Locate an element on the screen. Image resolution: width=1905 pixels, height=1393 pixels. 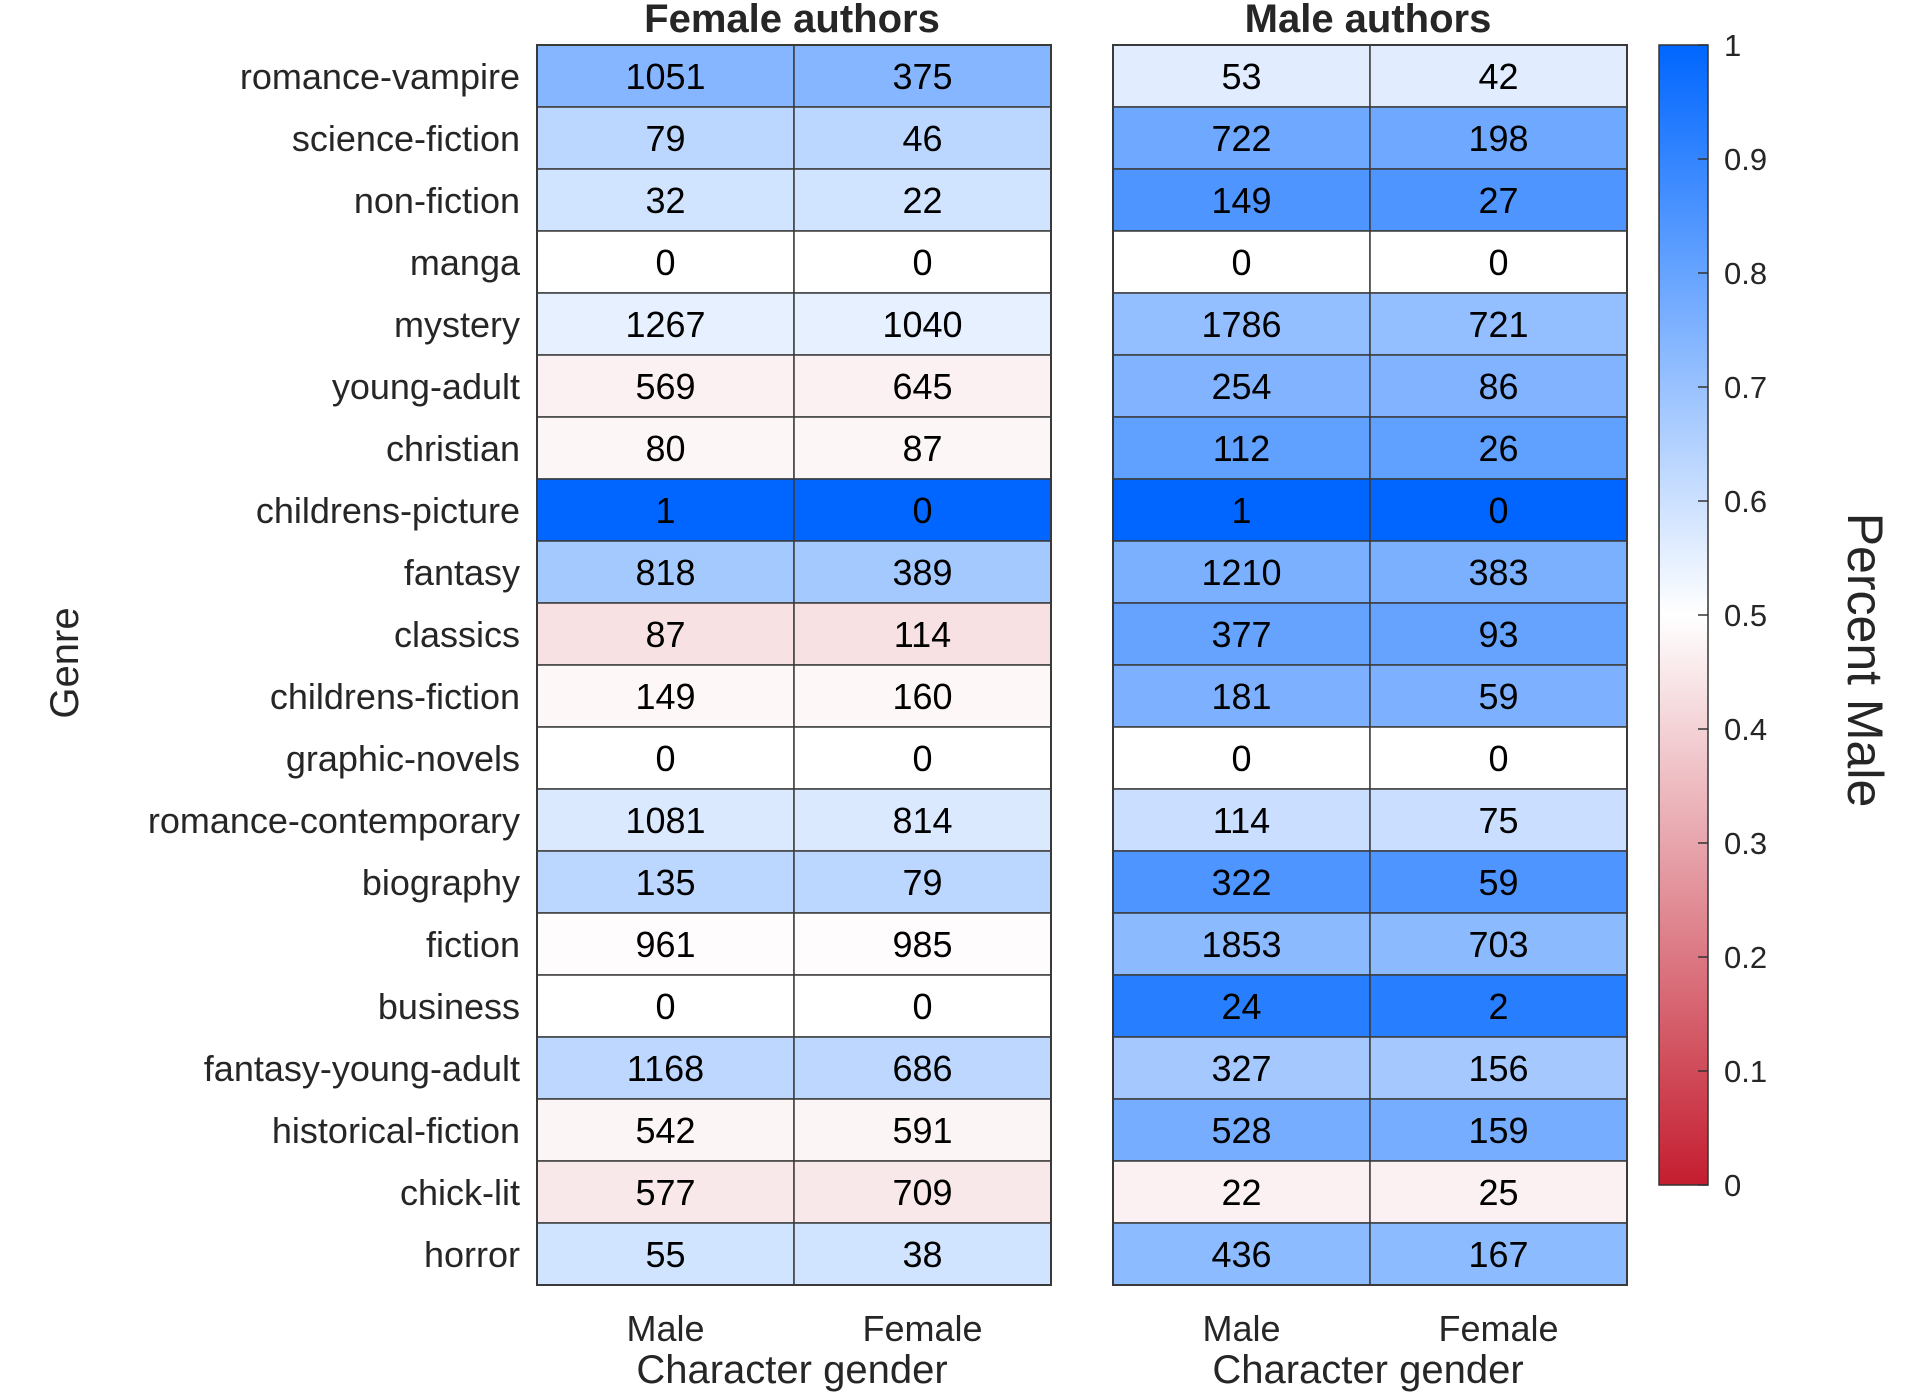
cell-value: 75 is located at coordinates (1498, 820).